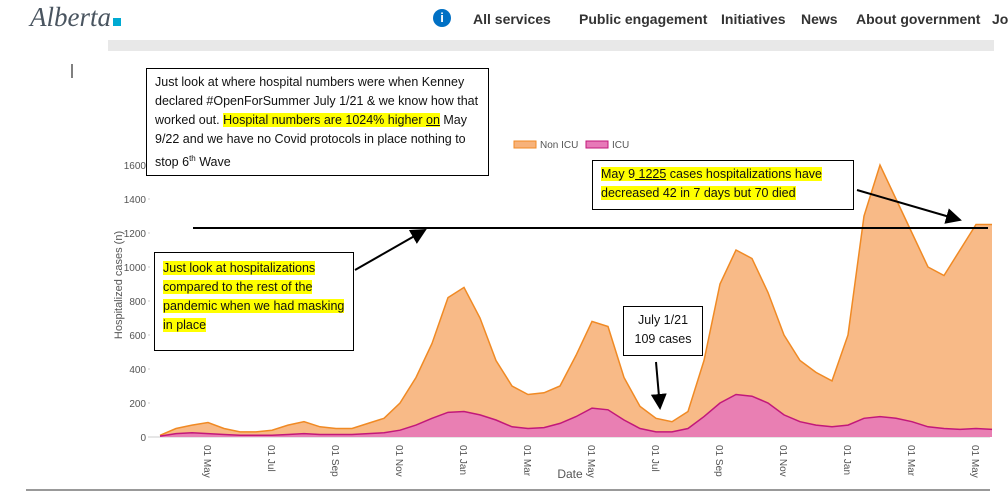  What do you see at coordinates (651, 174) in the screenshot?
I see `annotation-highlight: 1225` at bounding box center [651, 174].